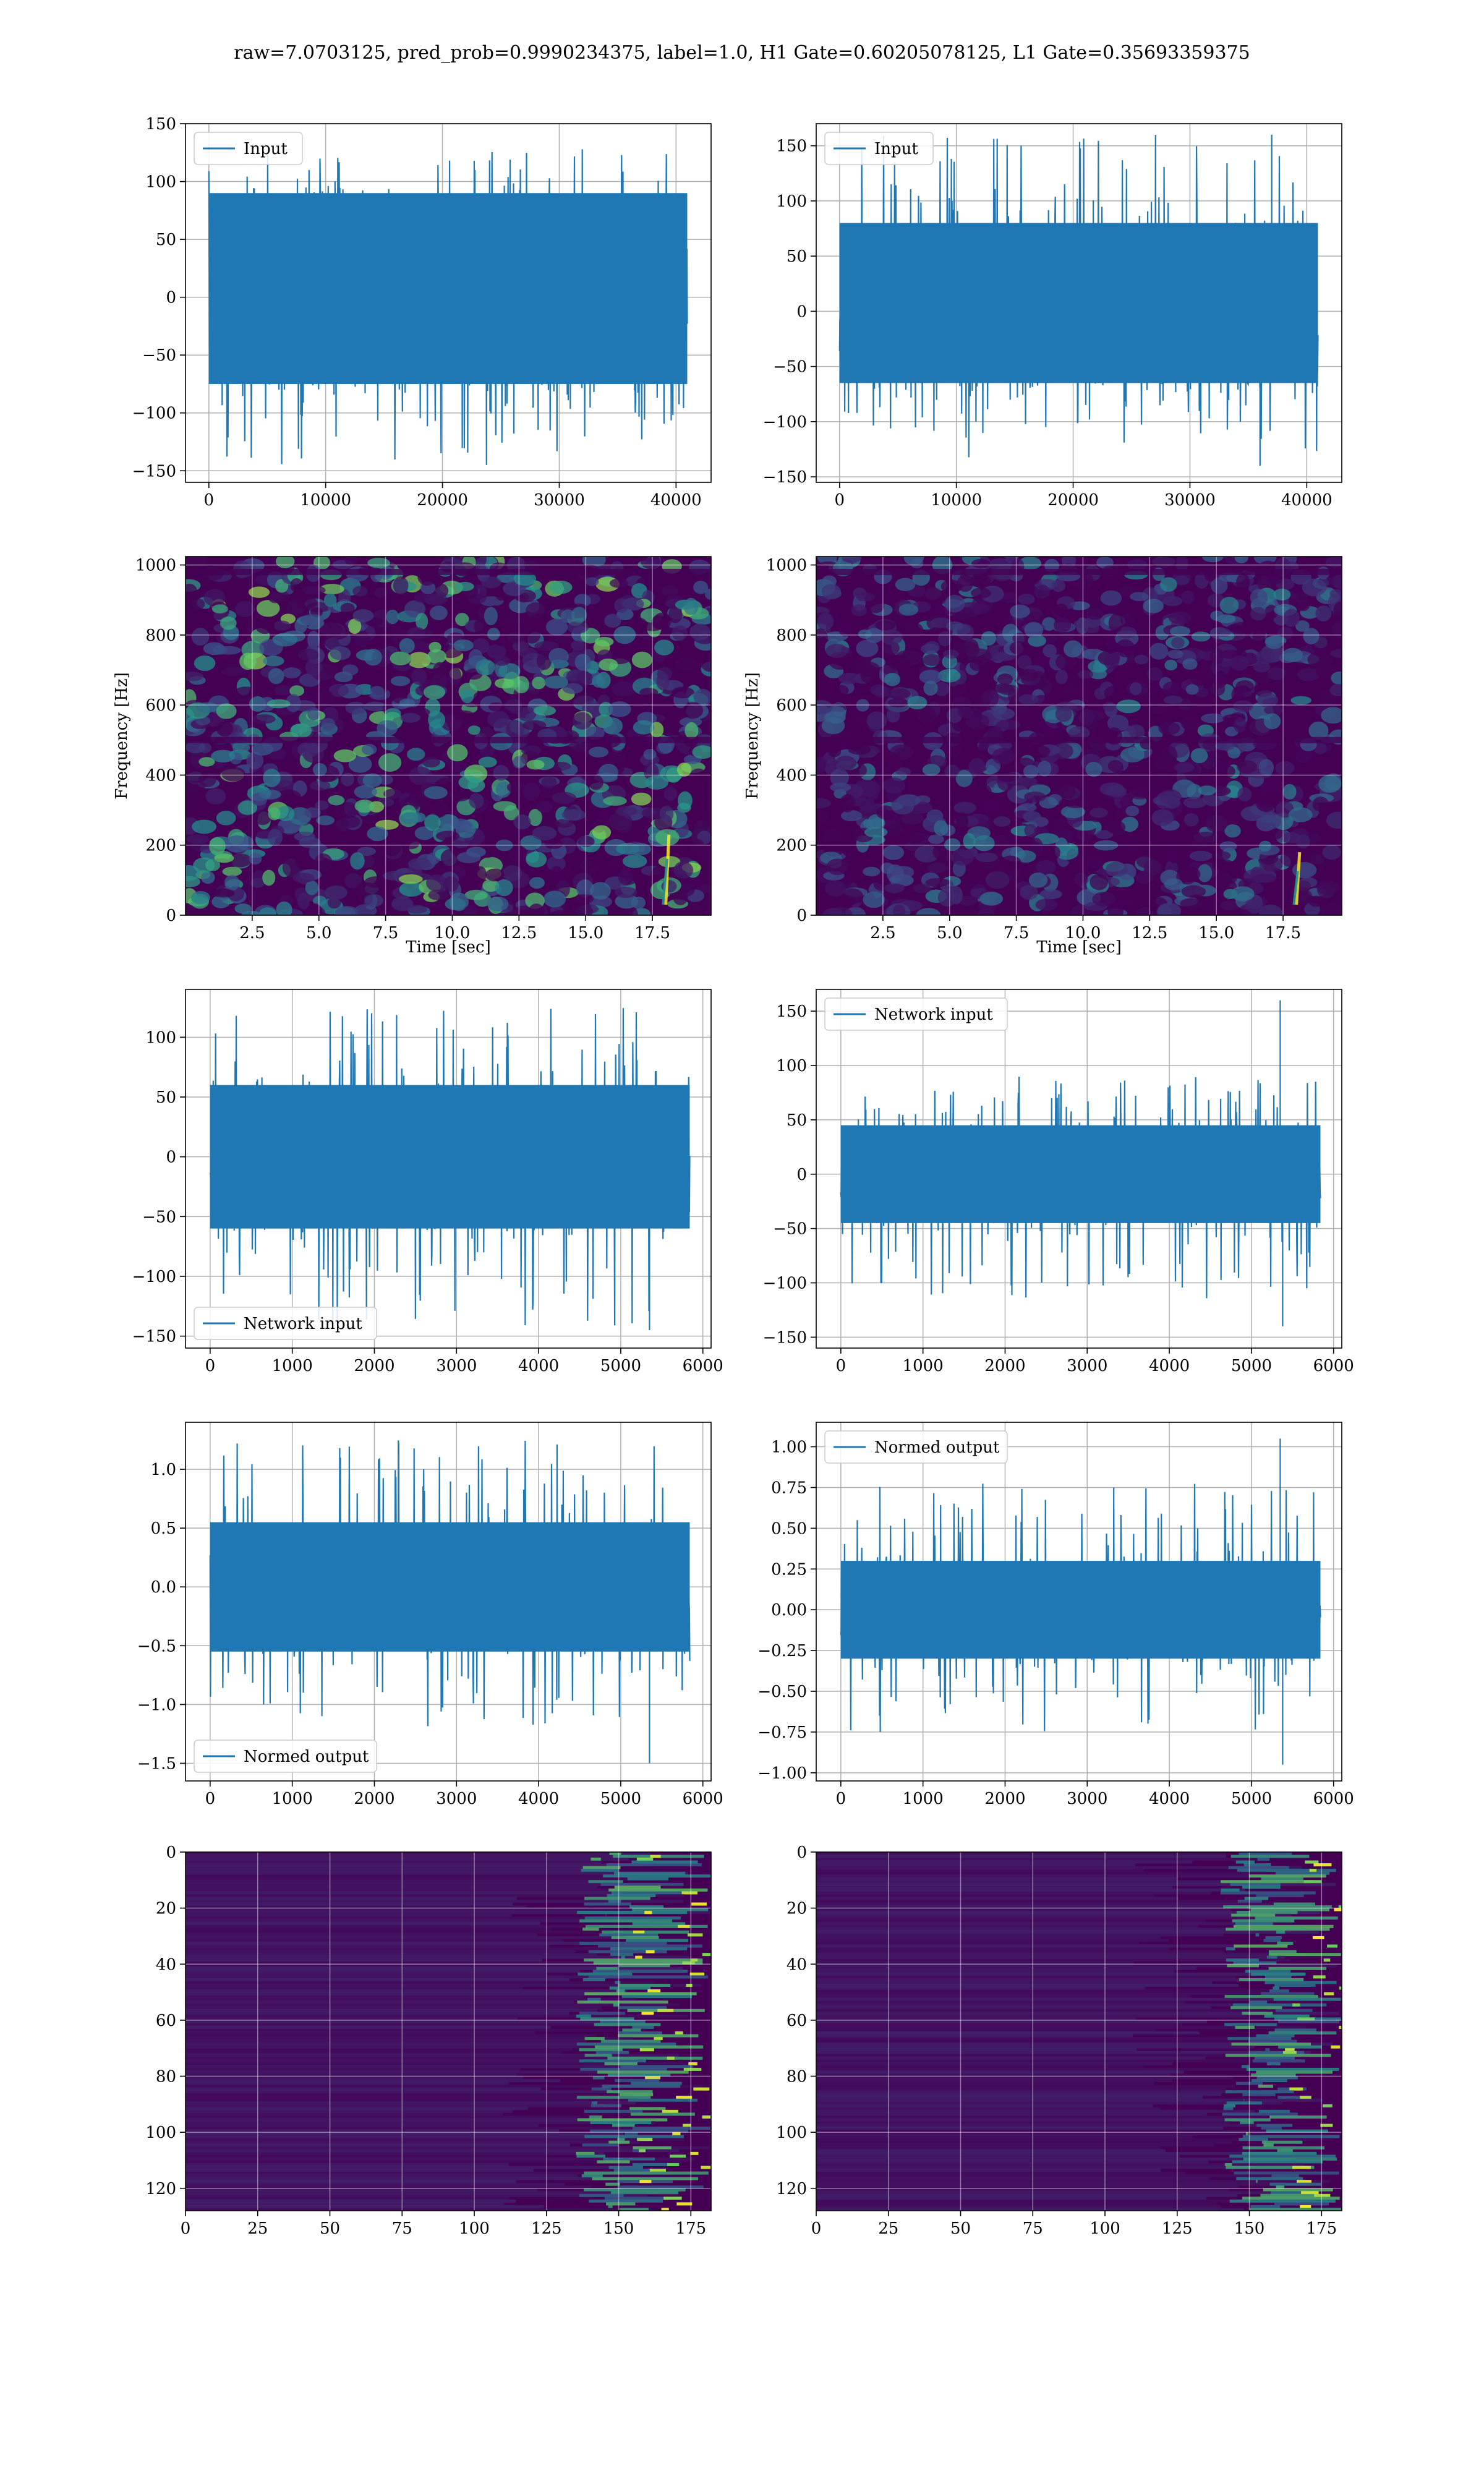  What do you see at coordinates (160, 2189) in the screenshot?
I see `y-tick-label: 120` at bounding box center [160, 2189].